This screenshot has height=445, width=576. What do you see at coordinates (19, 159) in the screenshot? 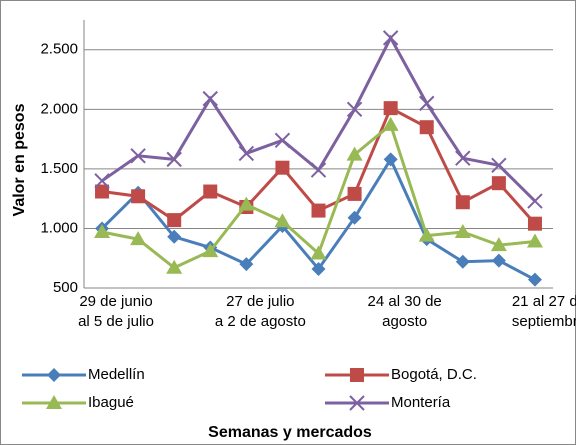
I see `y-axis-title: Valor en pesos` at bounding box center [19, 159].